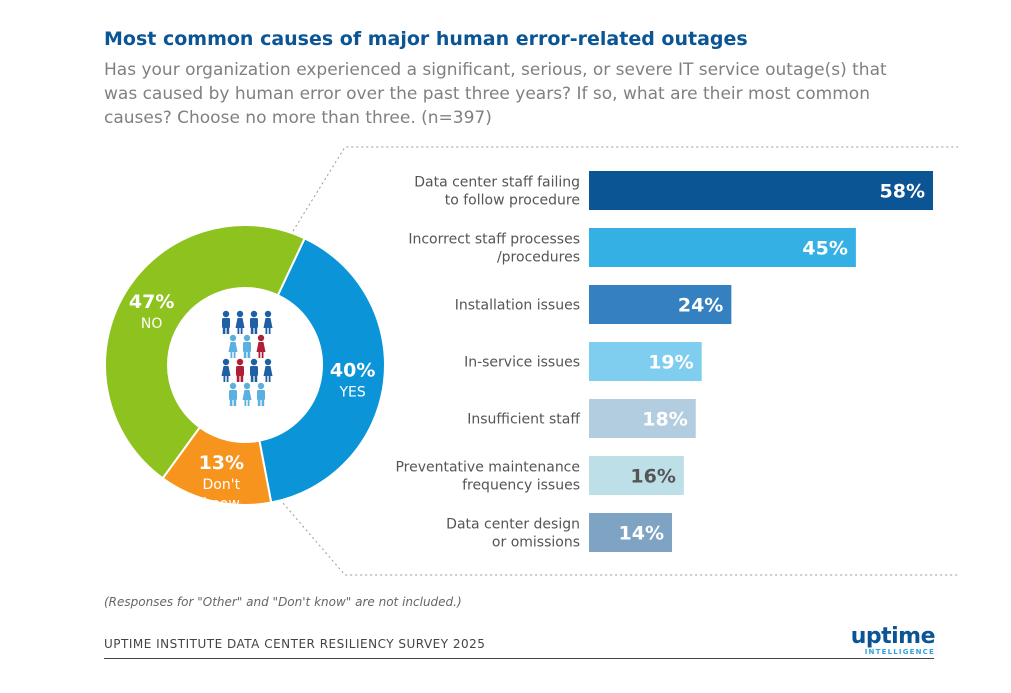 This screenshot has height=693, width=1011. What do you see at coordinates (536, 543) in the screenshot?
I see `bar-category-label: or omissions` at bounding box center [536, 543].